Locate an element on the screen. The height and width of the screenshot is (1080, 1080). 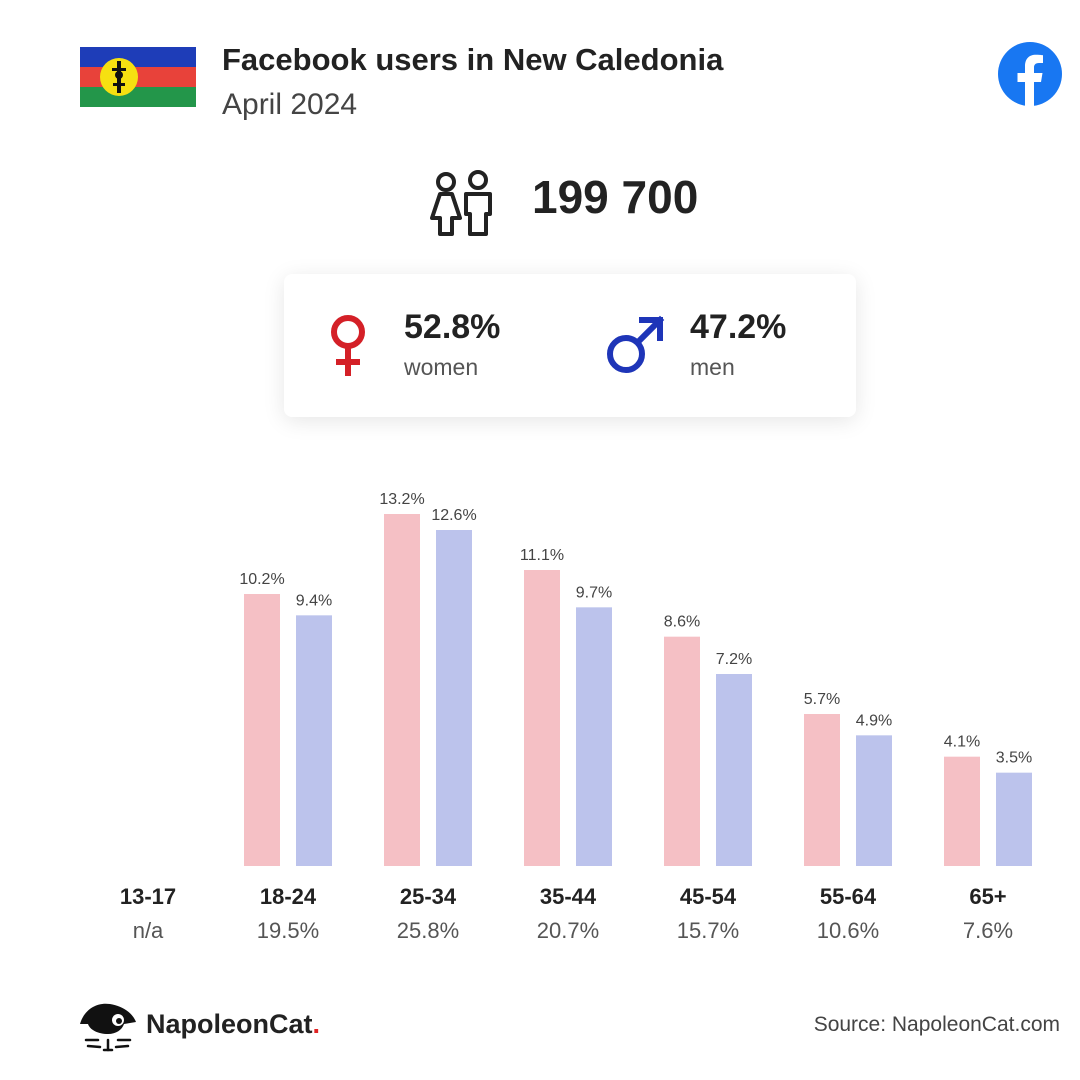
category-total-35-44: 20.7% is located at coordinates (568, 930).